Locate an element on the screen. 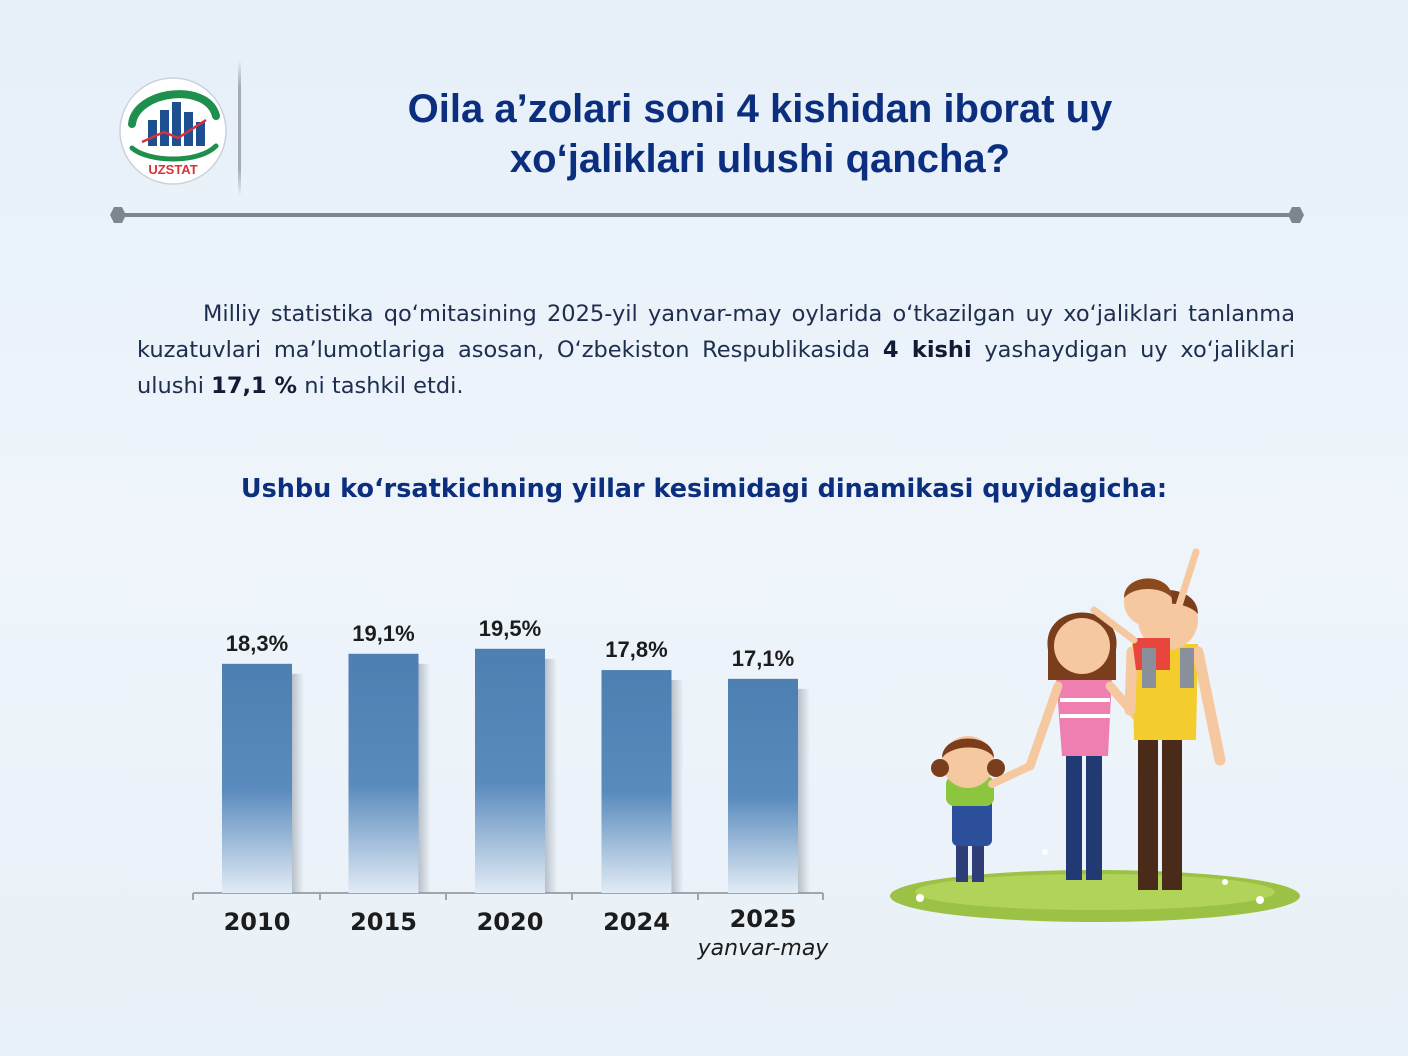 The height and width of the screenshot is (1056, 1408). uzstat-logo: UZSTAT is located at coordinates (173, 131).